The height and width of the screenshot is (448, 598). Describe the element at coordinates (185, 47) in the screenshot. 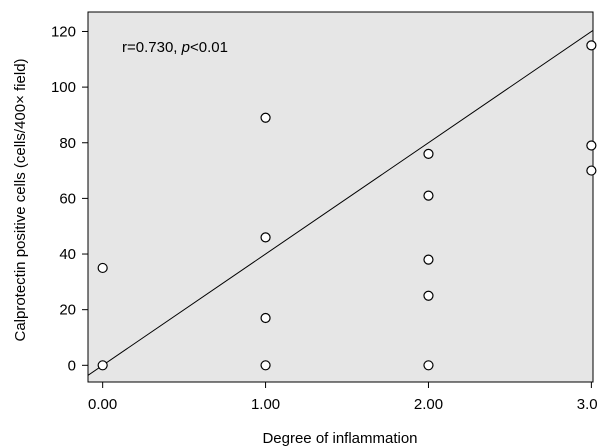

I see `p-italic-text: p` at that location.